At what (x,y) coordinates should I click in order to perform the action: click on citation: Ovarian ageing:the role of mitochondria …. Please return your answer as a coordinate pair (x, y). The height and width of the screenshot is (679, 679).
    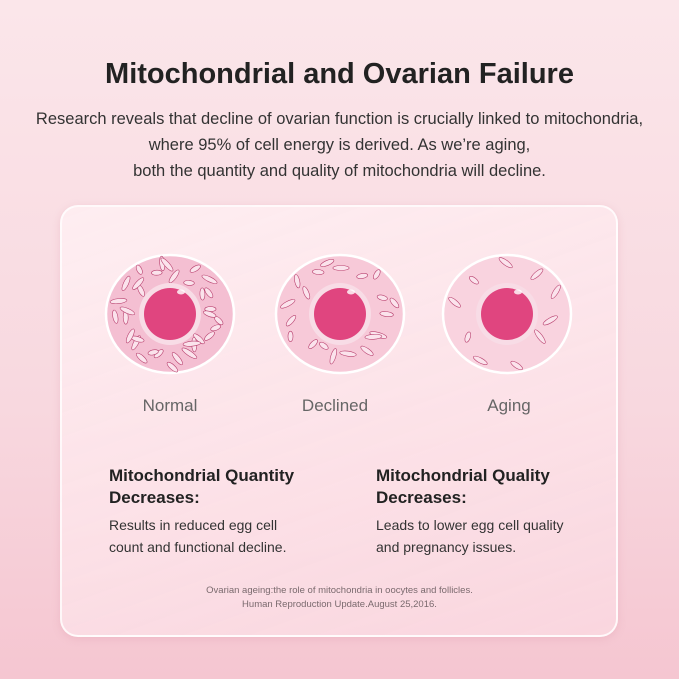
    Looking at the image, I should click on (339, 598).